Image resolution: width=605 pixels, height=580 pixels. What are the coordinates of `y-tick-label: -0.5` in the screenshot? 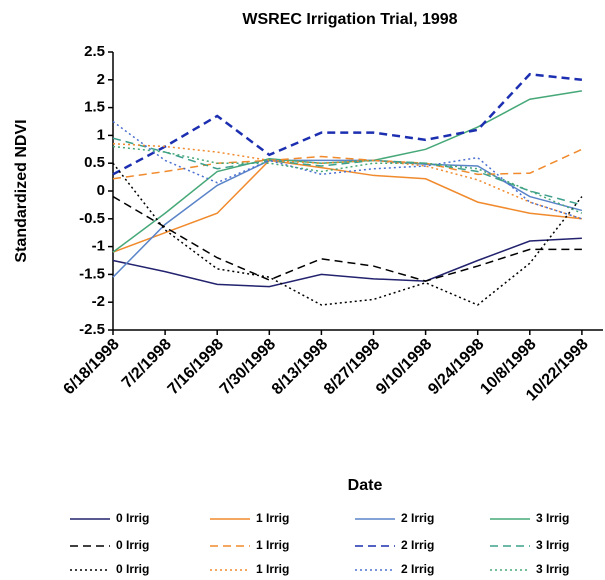 It's located at (92, 218).